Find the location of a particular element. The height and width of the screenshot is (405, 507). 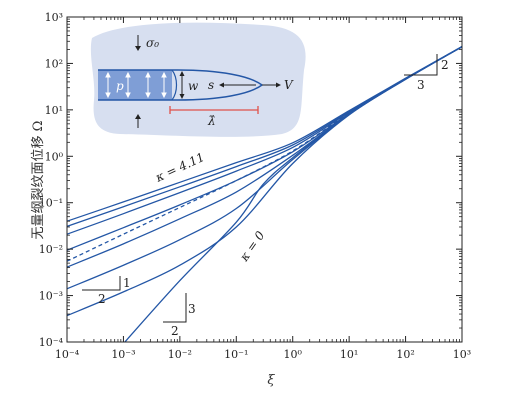

y-axis-title: 无量纲裂纹面位移 Ω is located at coordinates (38, 180).